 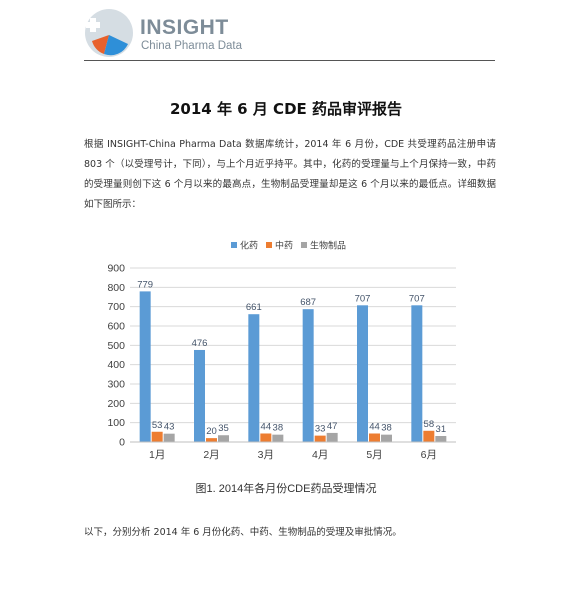 I want to click on y-tick-label: 700, so click(x=116, y=307).